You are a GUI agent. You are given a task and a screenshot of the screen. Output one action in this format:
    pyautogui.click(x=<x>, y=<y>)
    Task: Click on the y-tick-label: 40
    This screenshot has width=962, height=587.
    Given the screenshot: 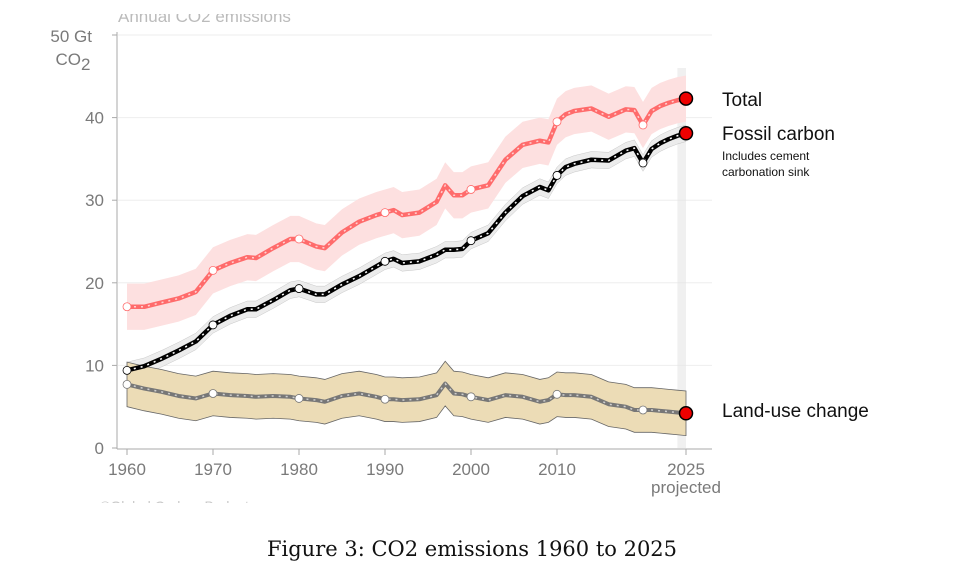 What is the action you would take?
    pyautogui.click(x=94, y=118)
    